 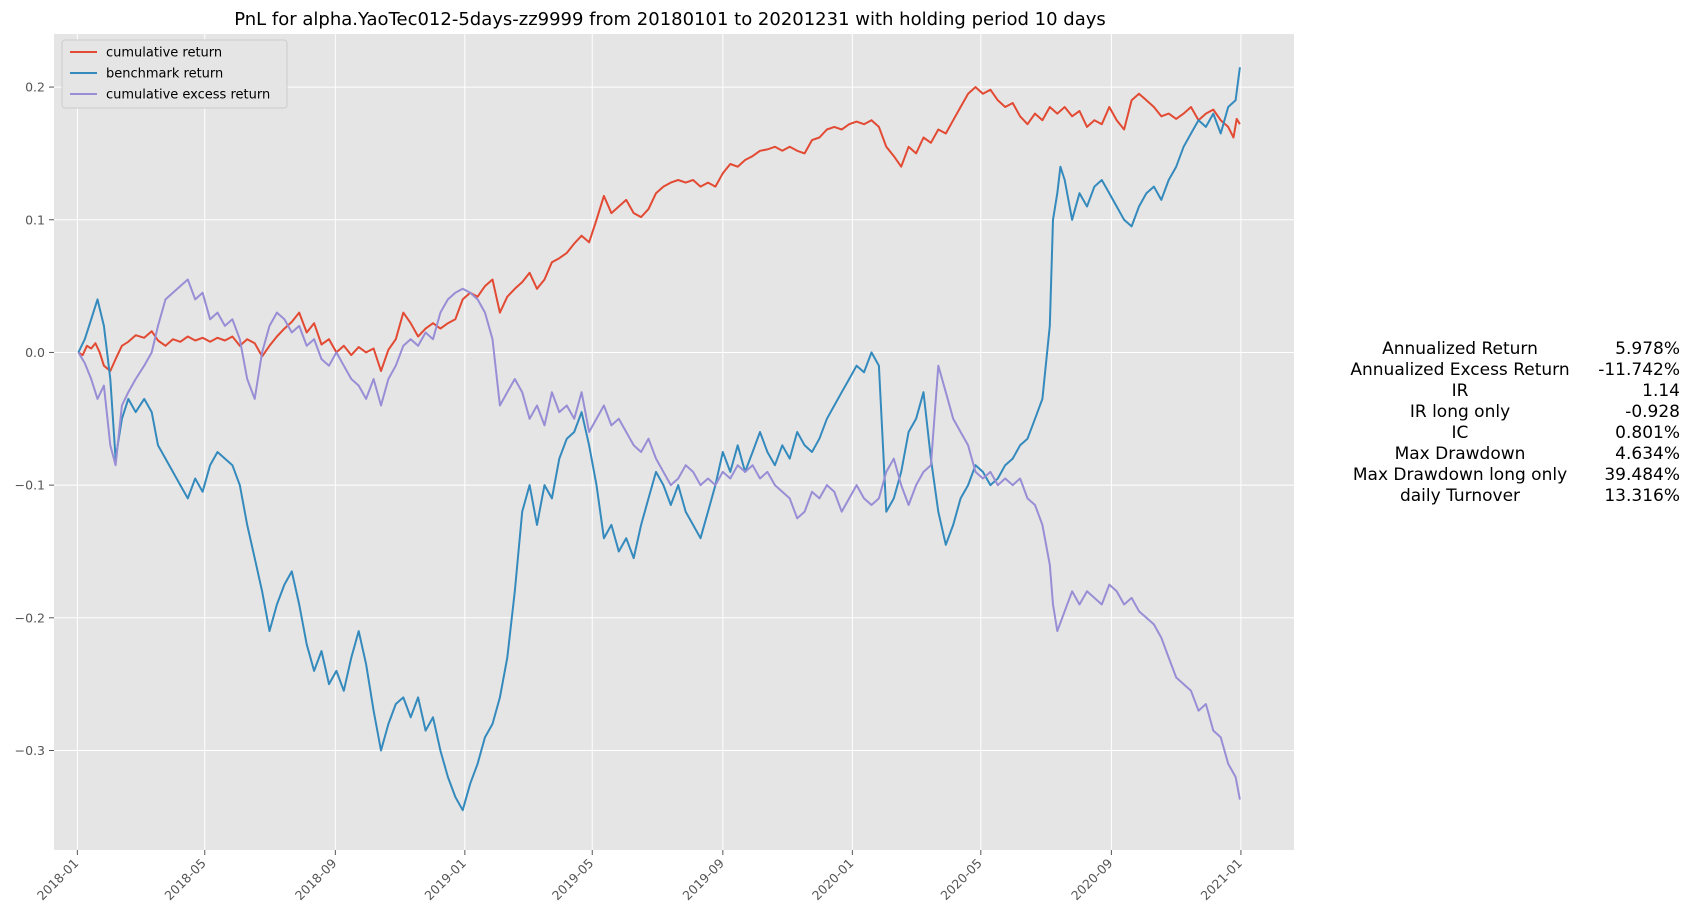 I want to click on stat-value: 0.801%, so click(x=1647, y=433).